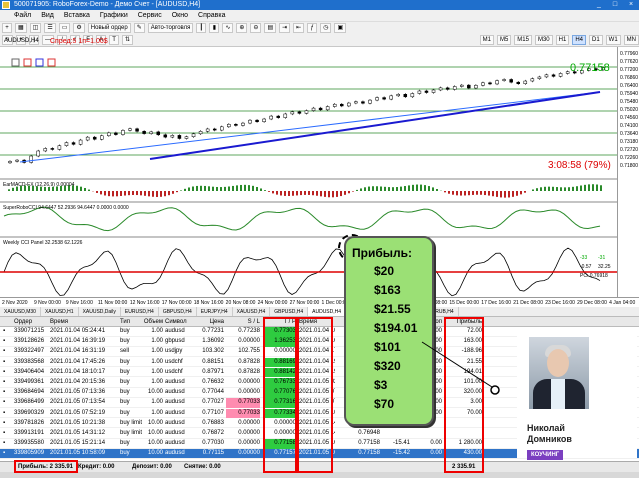 The image size is (639, 478). What do you see at coordinates (109, 28) in the screenshot?
I see `new-order-button: Новый ордер` at bounding box center [109, 28].